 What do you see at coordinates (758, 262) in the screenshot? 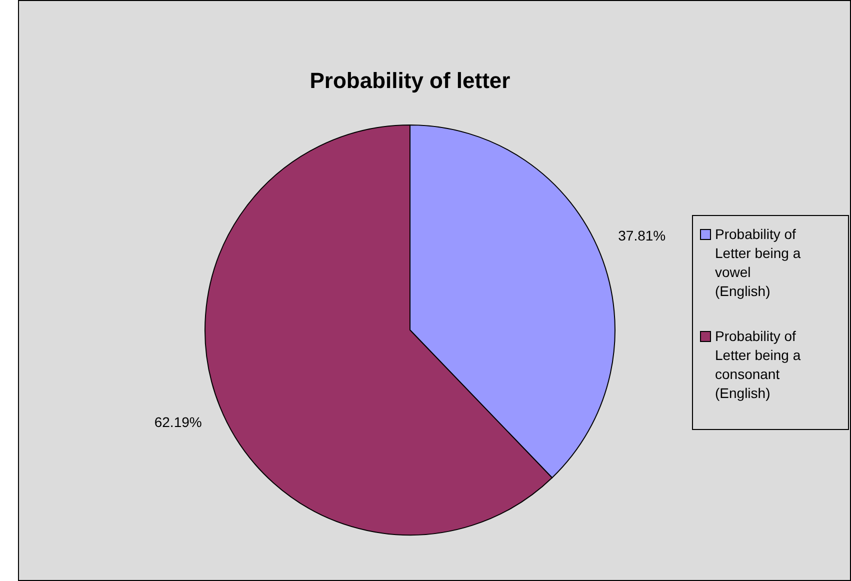
I see `legend-label: Probability of Letter being a vowel (English)` at bounding box center [758, 262].